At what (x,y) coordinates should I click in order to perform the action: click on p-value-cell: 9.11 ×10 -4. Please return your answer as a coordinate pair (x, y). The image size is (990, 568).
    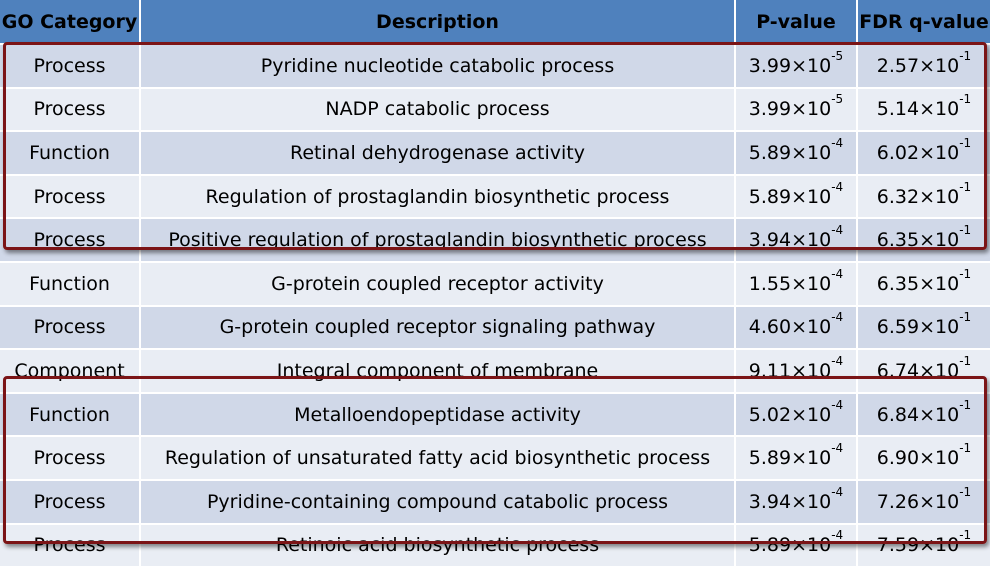
    Looking at the image, I should click on (796, 371).